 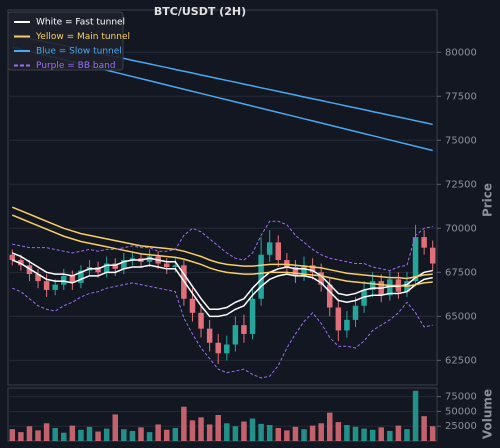 I want to click on y-tick-label: 75000, so click(x=461, y=140).